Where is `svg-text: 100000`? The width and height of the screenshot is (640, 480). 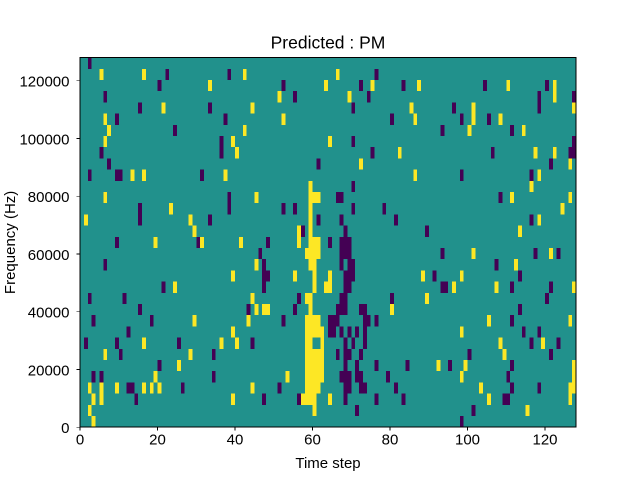 svg-text: 100000 is located at coordinates (44, 139).